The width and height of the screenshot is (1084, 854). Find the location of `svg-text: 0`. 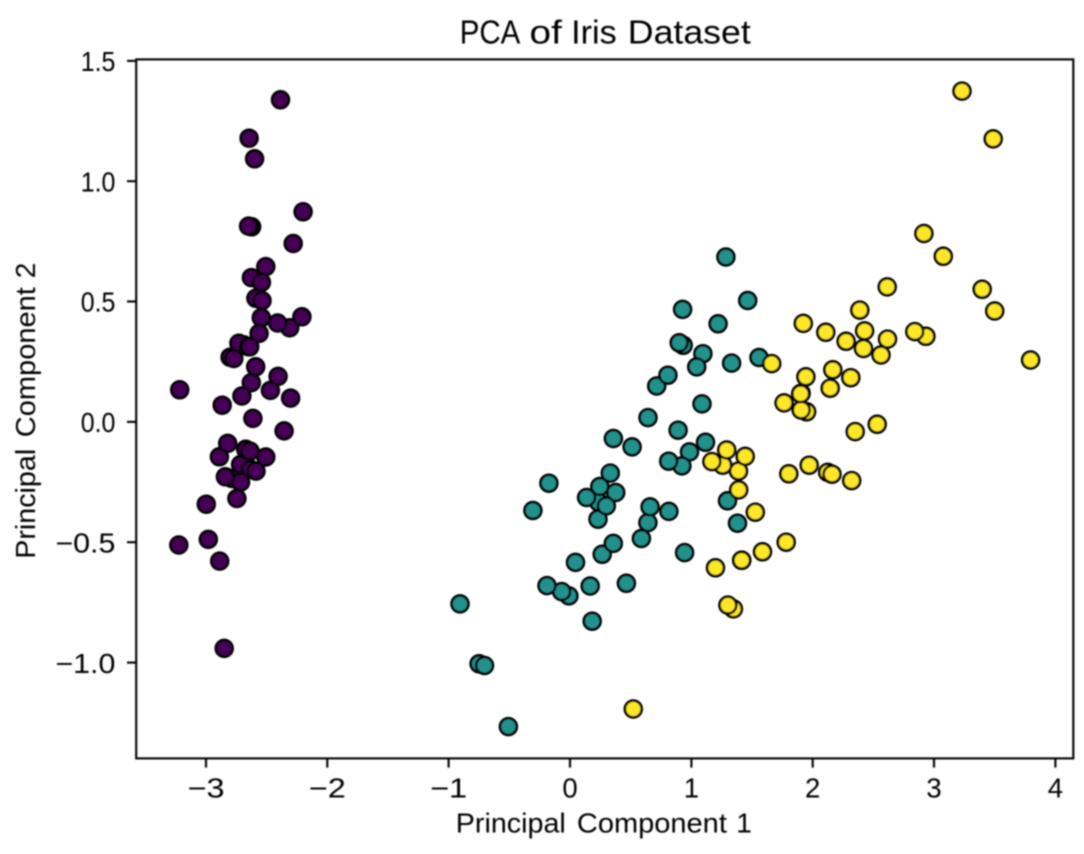

svg-text: 0 is located at coordinates (569, 787).